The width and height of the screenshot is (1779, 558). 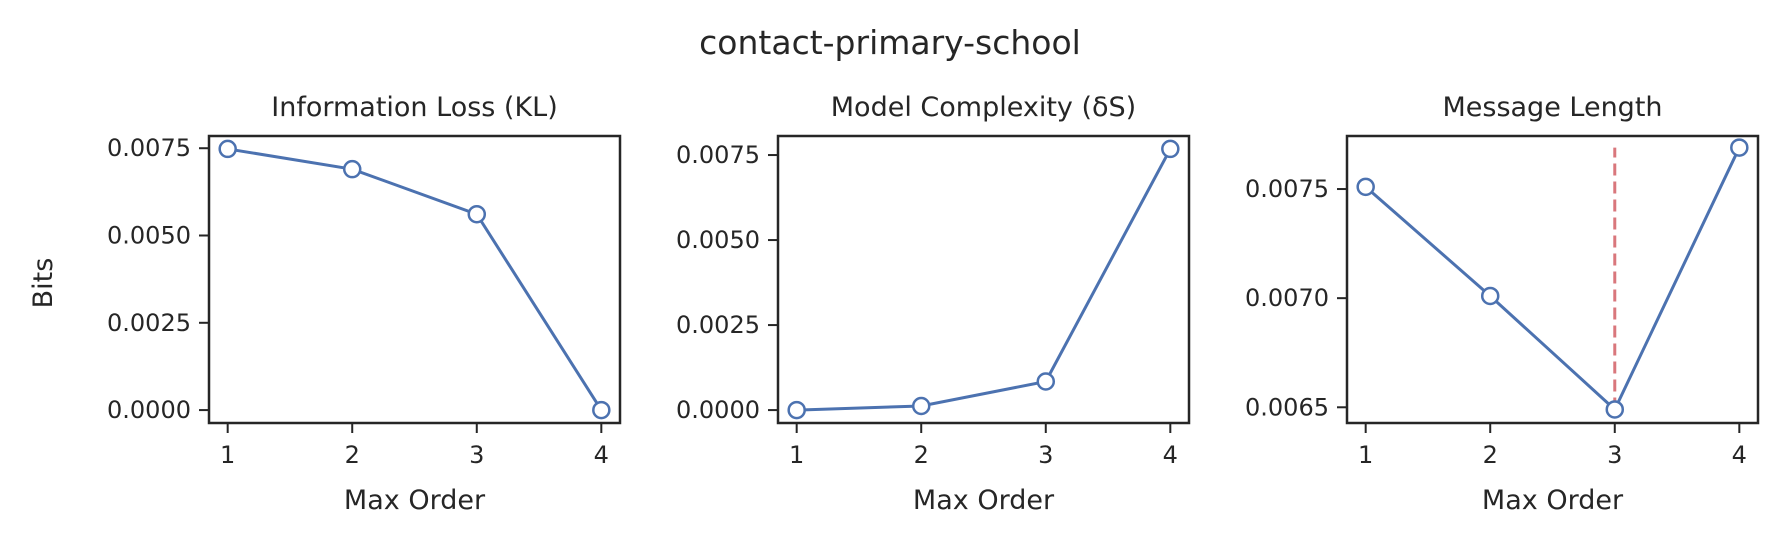 I want to click on panel-title: Message Length, so click(x=1552, y=107).